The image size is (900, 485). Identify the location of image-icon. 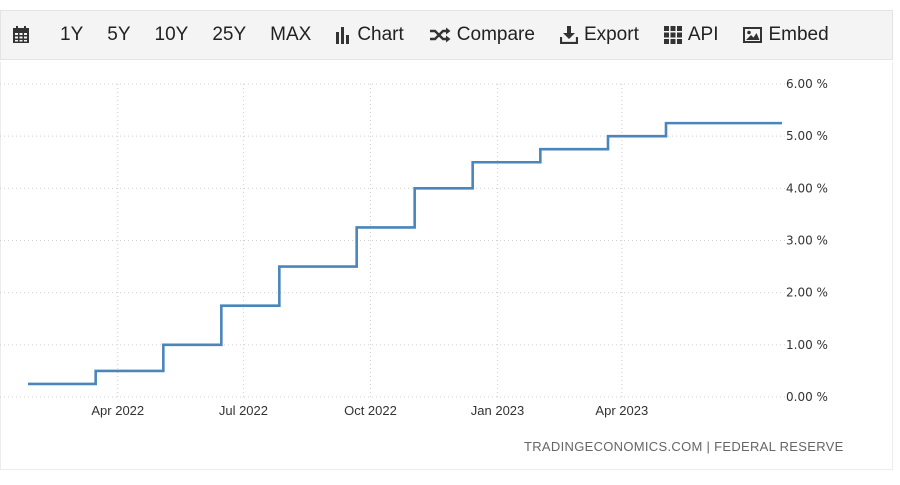
(753, 35).